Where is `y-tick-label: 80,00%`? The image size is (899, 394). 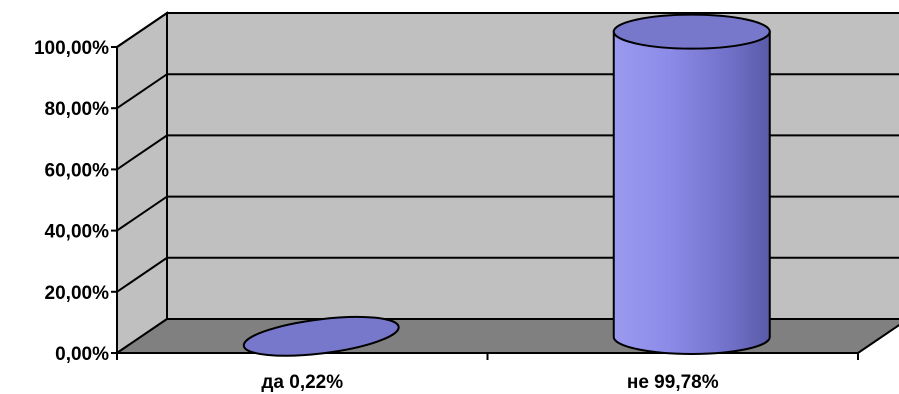
y-tick-label: 80,00% is located at coordinates (77, 109).